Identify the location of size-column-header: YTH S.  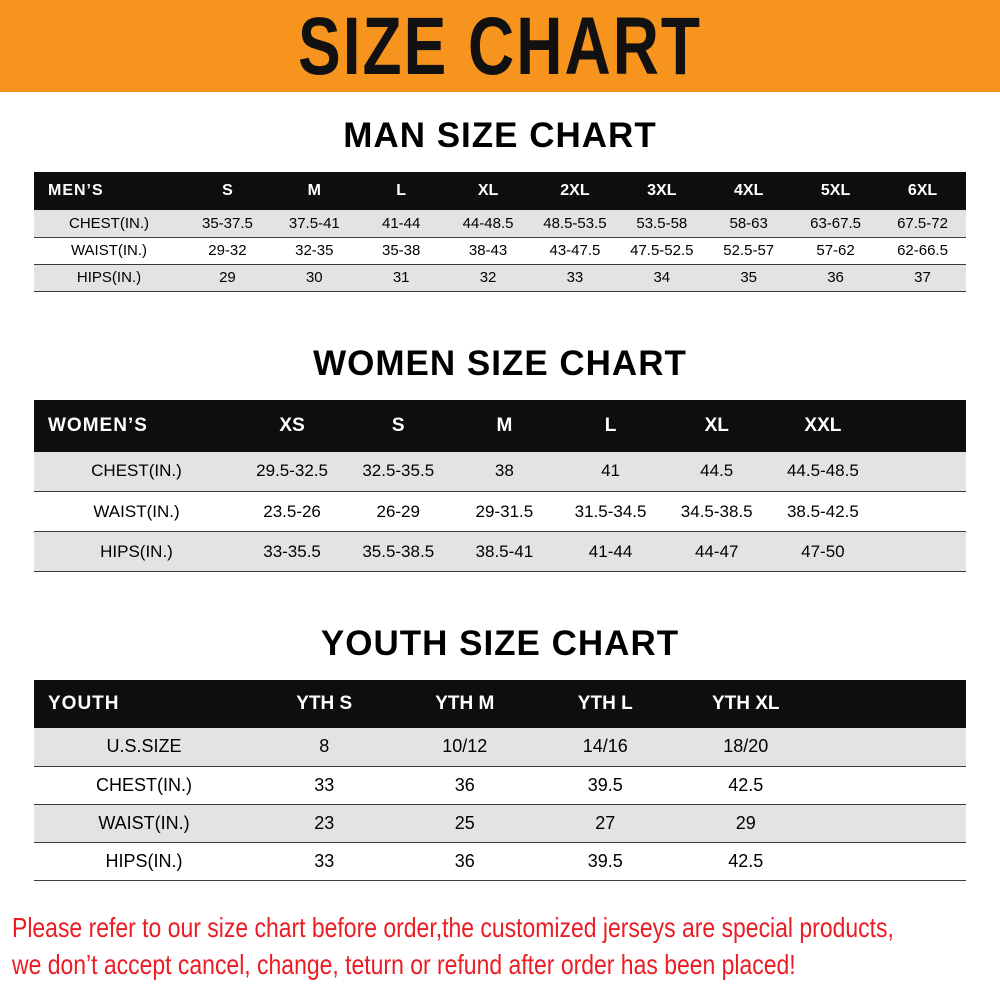
(324, 704).